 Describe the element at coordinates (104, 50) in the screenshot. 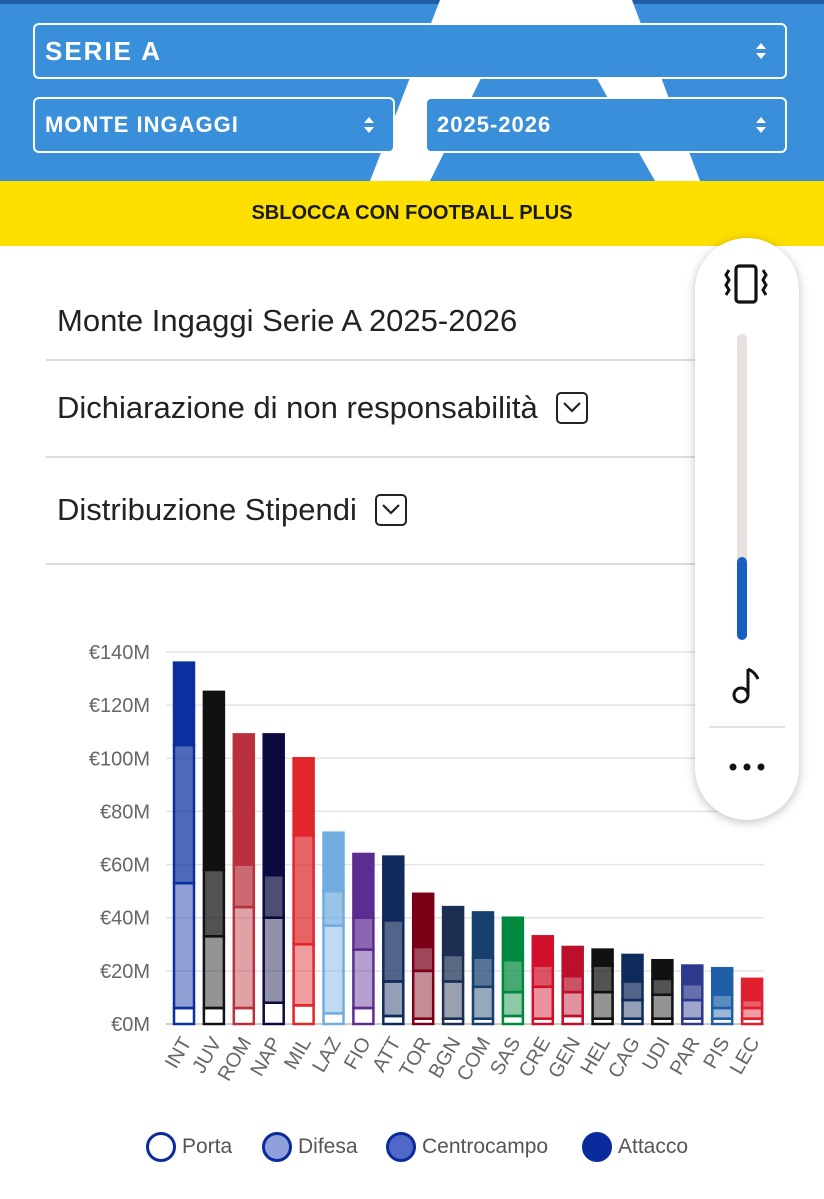

I see `league-select-value: SERIE A` at that location.